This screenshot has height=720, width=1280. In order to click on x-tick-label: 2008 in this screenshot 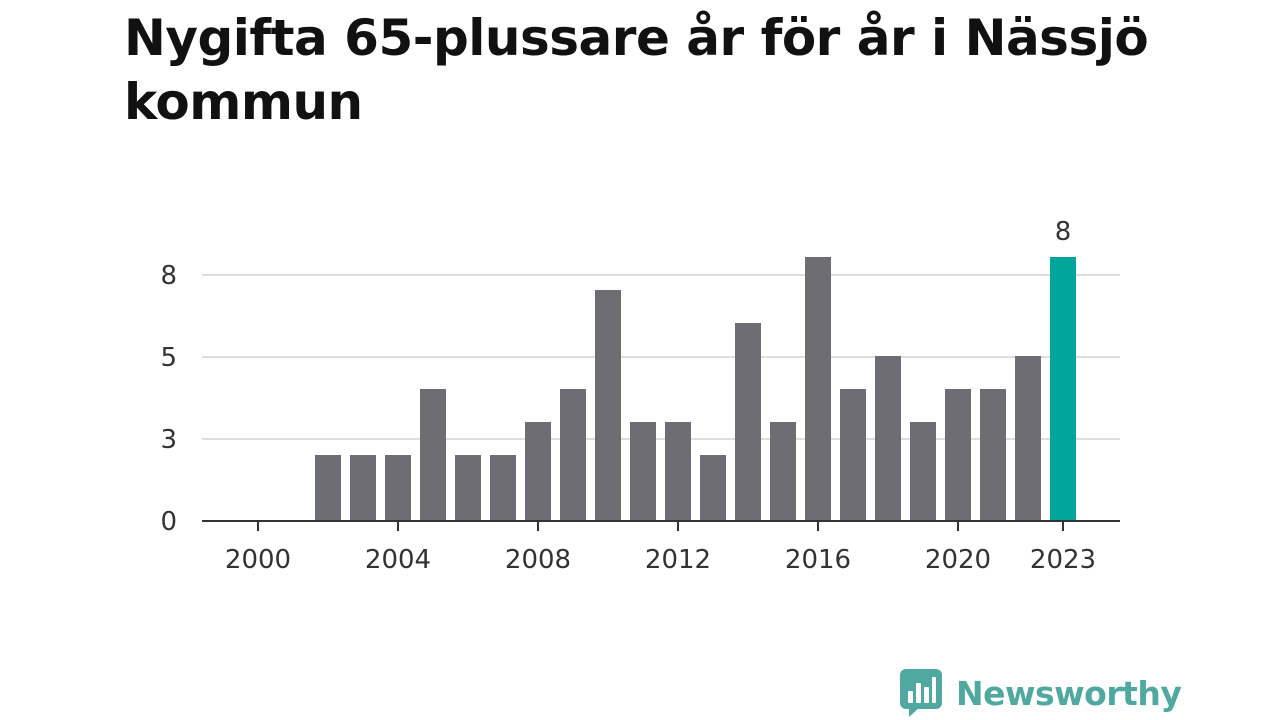, I will do `click(538, 560)`.